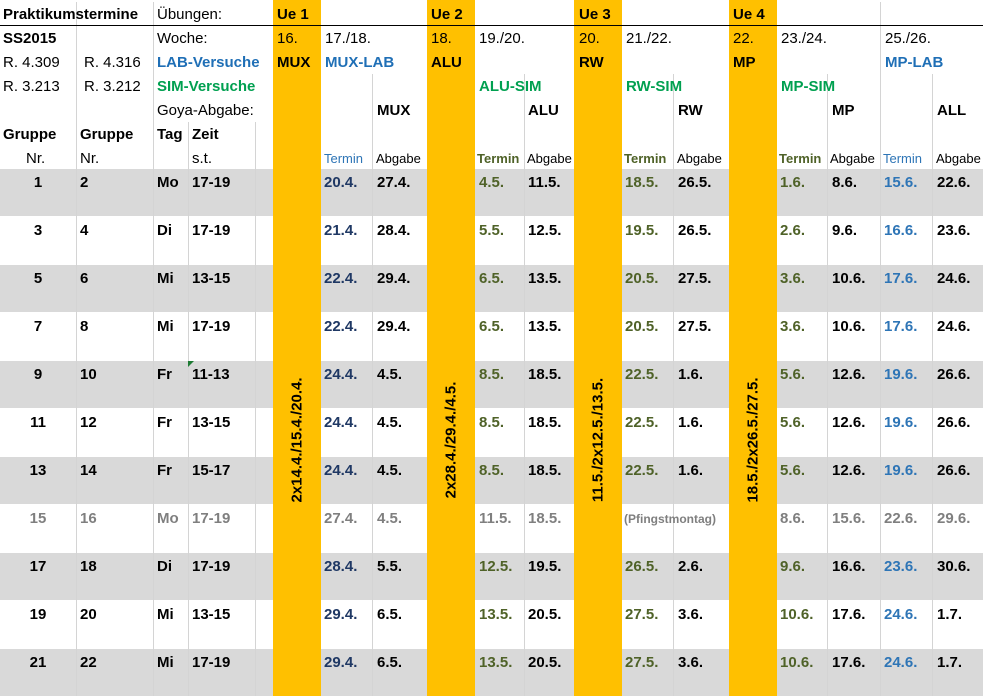 Image resolution: width=983 pixels, height=696 pixels. I want to click on mp-termin: 1.6., so click(793, 182).